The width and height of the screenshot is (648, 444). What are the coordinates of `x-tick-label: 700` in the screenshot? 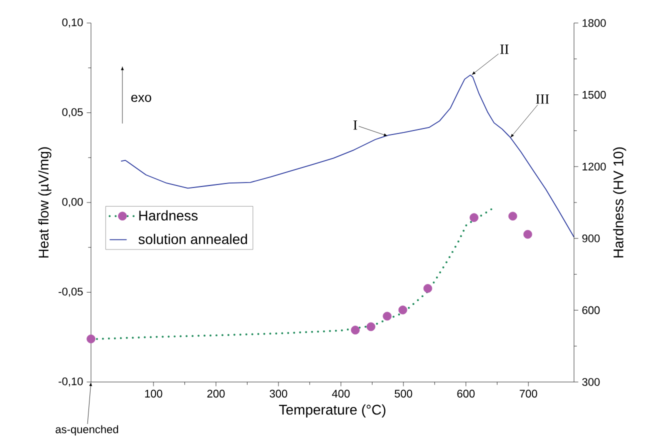 It's located at (529, 394).